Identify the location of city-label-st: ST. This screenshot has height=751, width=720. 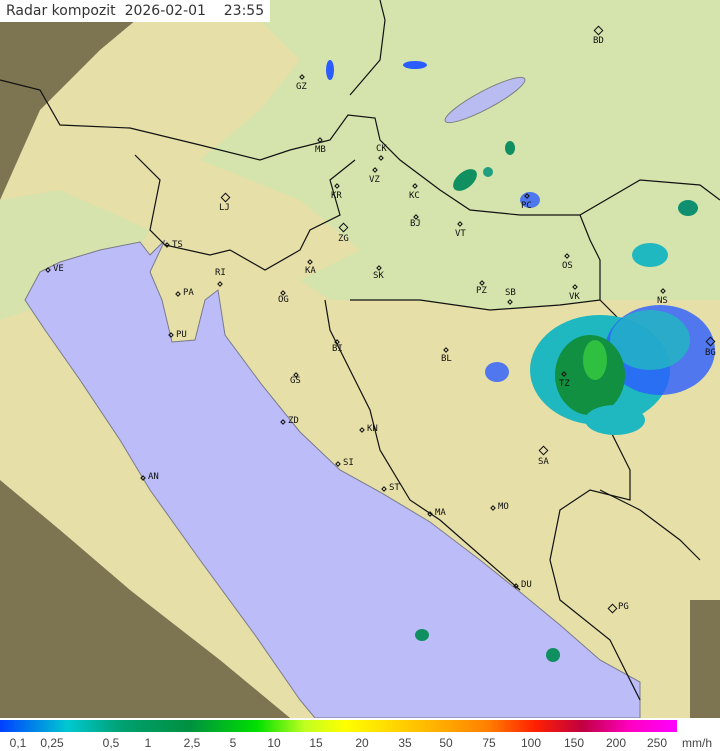
(394, 488).